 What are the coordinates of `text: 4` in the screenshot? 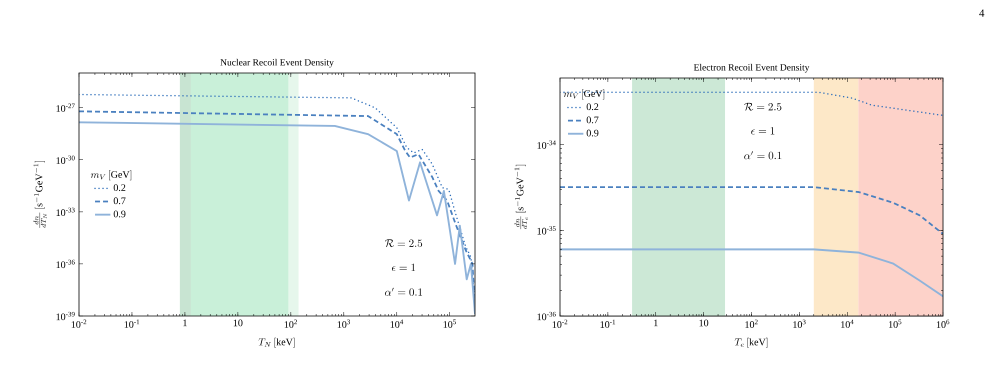 It's located at (981, 13).